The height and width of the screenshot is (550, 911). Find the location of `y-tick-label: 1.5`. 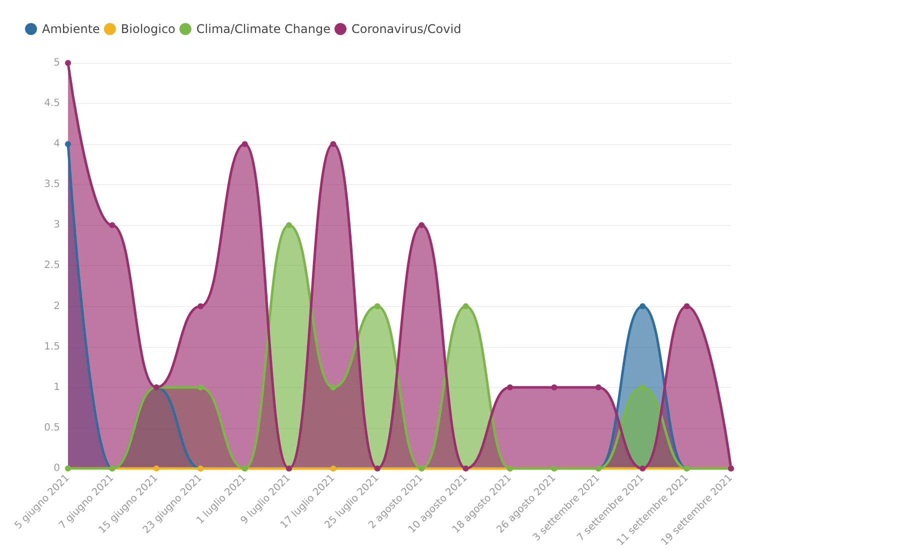

y-tick-label: 1.5 is located at coordinates (52, 346).